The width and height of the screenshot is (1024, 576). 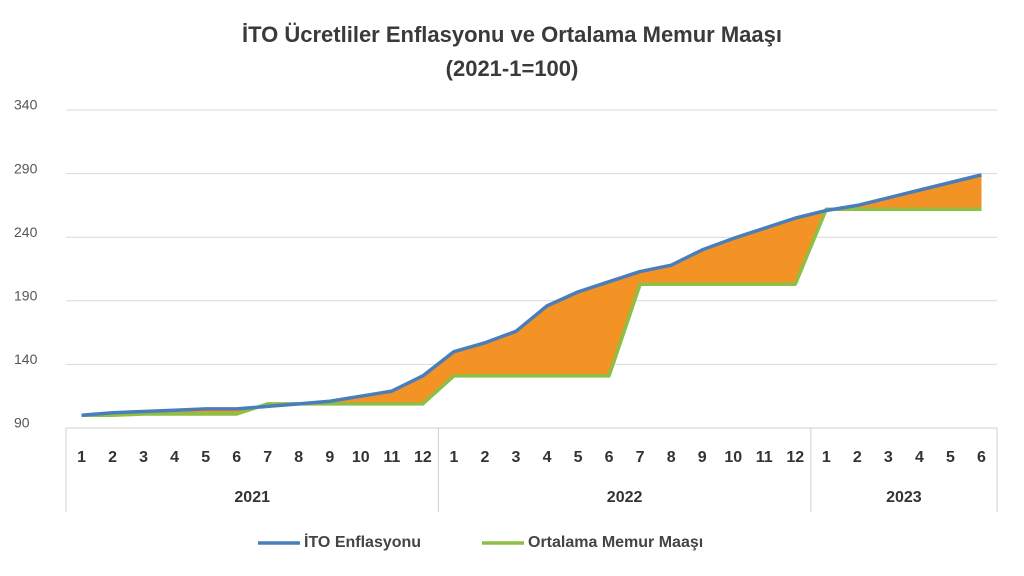 I want to click on legend-label: İTO Enflasyonu, so click(x=362, y=542).